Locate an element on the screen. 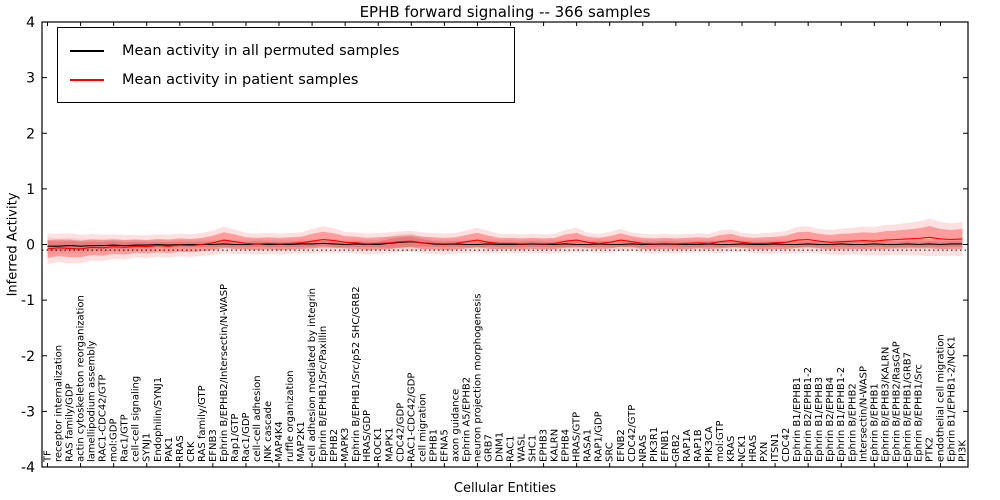 The width and height of the screenshot is (1000, 500). x-tick-label: Ephrin B/EPHB2/Intersectin/N-WASP is located at coordinates (224, 373).